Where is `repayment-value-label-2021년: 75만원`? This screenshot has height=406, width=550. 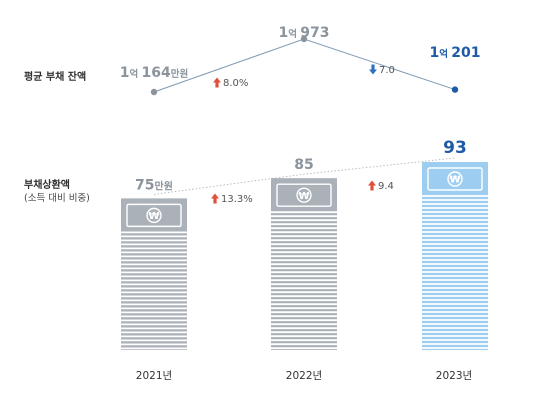
repayment-value-label-2021년: 75만원 is located at coordinates (154, 185).